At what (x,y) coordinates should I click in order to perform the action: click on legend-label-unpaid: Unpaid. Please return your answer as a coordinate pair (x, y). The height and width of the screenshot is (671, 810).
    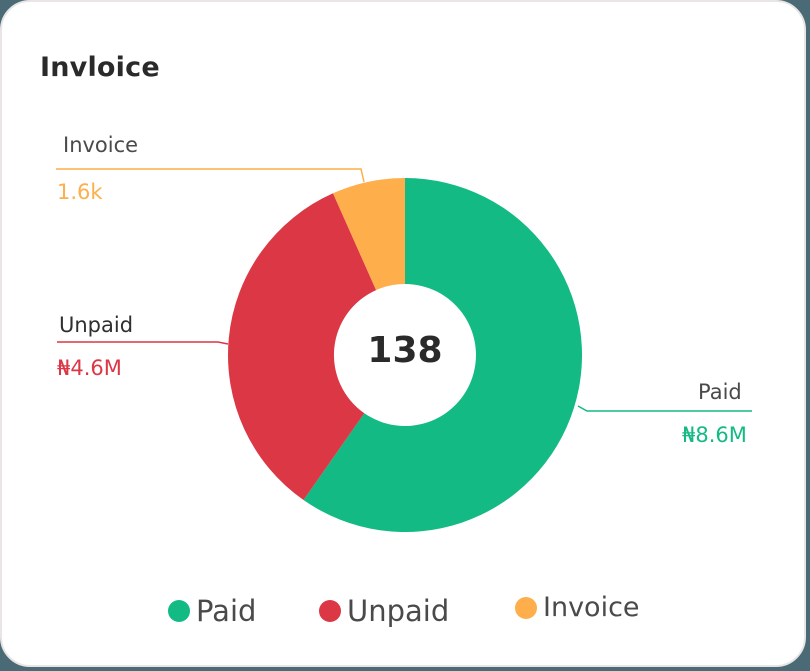
    Looking at the image, I should click on (398, 611).